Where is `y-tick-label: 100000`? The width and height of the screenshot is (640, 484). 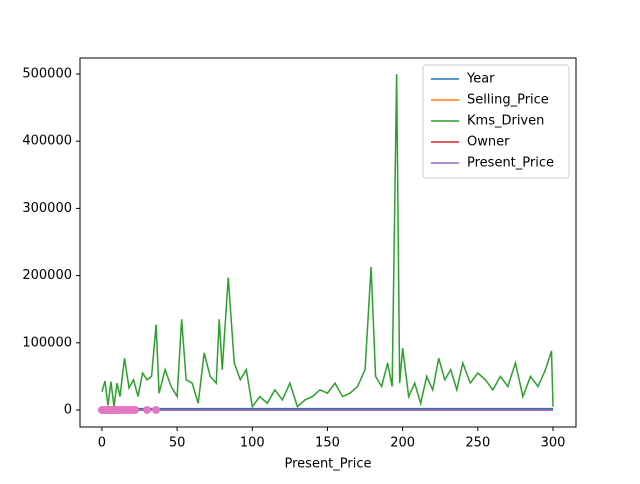 y-tick-label: 100000 is located at coordinates (47, 342).